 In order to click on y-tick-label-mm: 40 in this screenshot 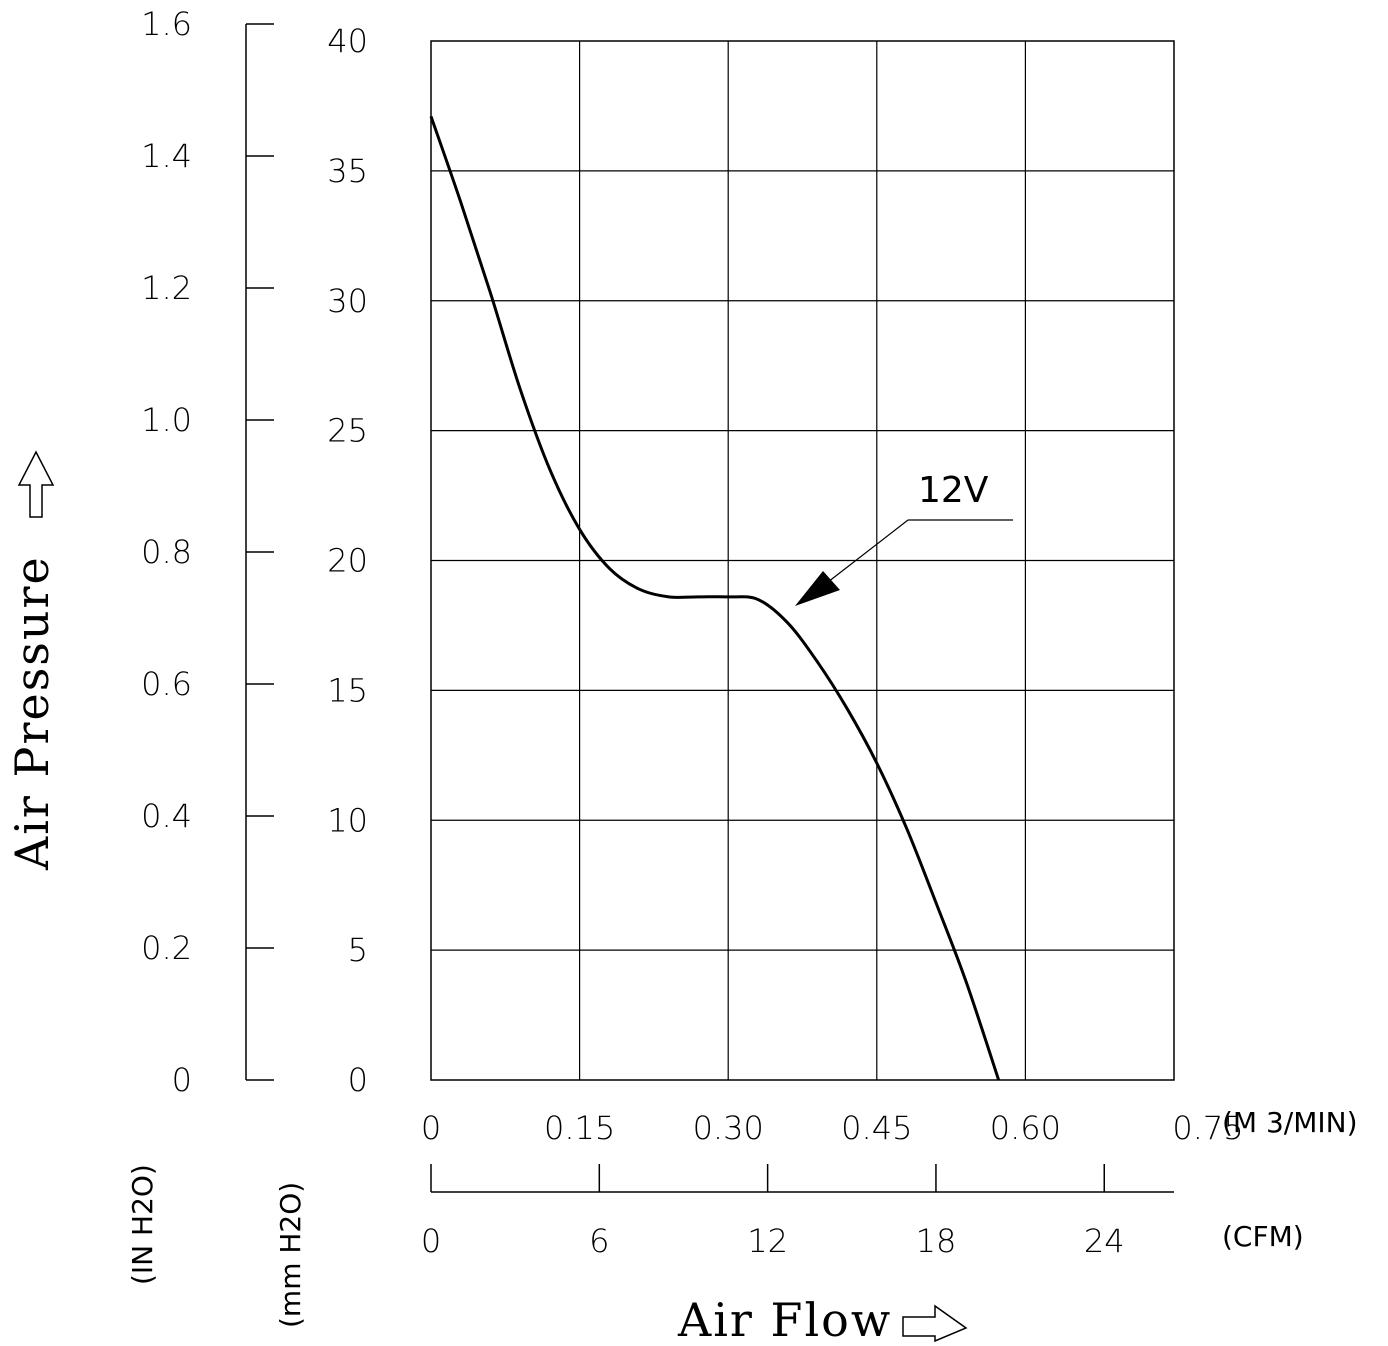, I will do `click(347, 41)`.